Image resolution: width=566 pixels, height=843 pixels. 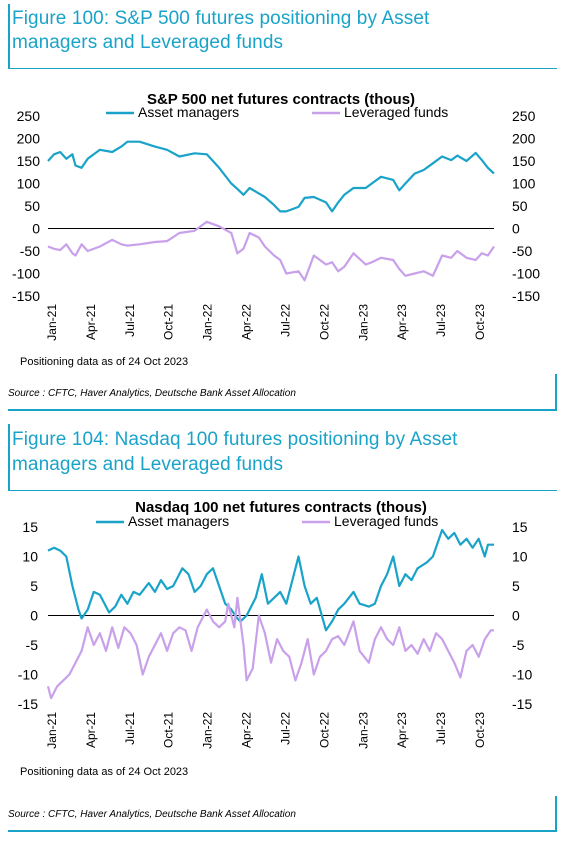 What do you see at coordinates (281, 99) in the screenshot?
I see `chart-title: S&P 500 net futures contracts (thous)` at bounding box center [281, 99].